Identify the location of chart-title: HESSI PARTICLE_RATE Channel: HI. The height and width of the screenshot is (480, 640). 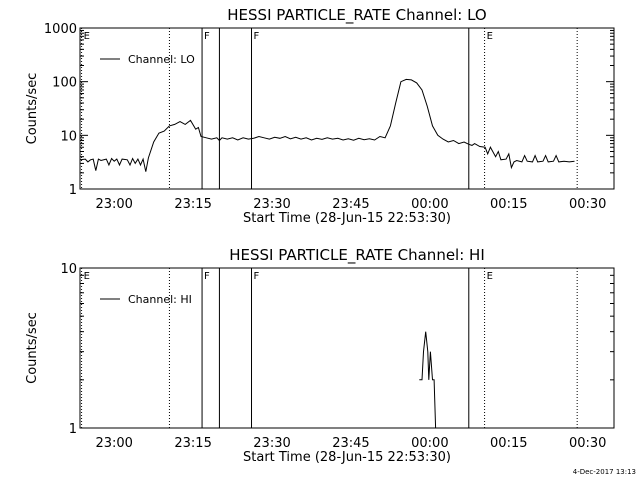
(357, 255).